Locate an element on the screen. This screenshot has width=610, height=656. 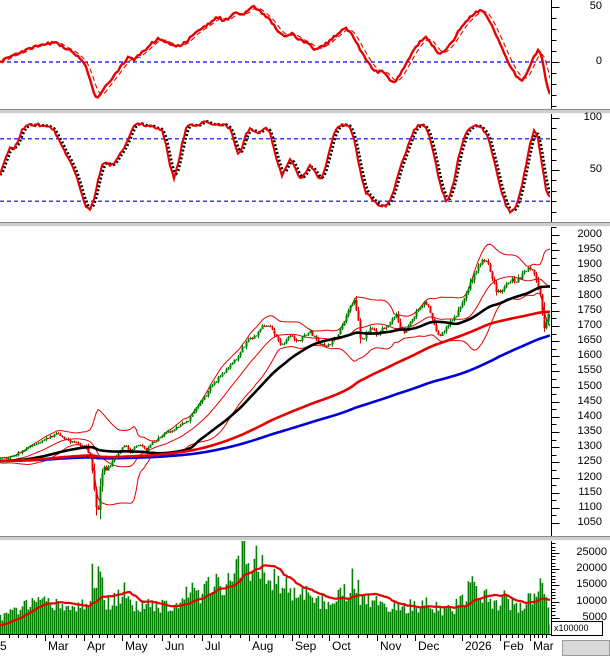
volume-scale-box: x100000 is located at coordinates (577, 628).